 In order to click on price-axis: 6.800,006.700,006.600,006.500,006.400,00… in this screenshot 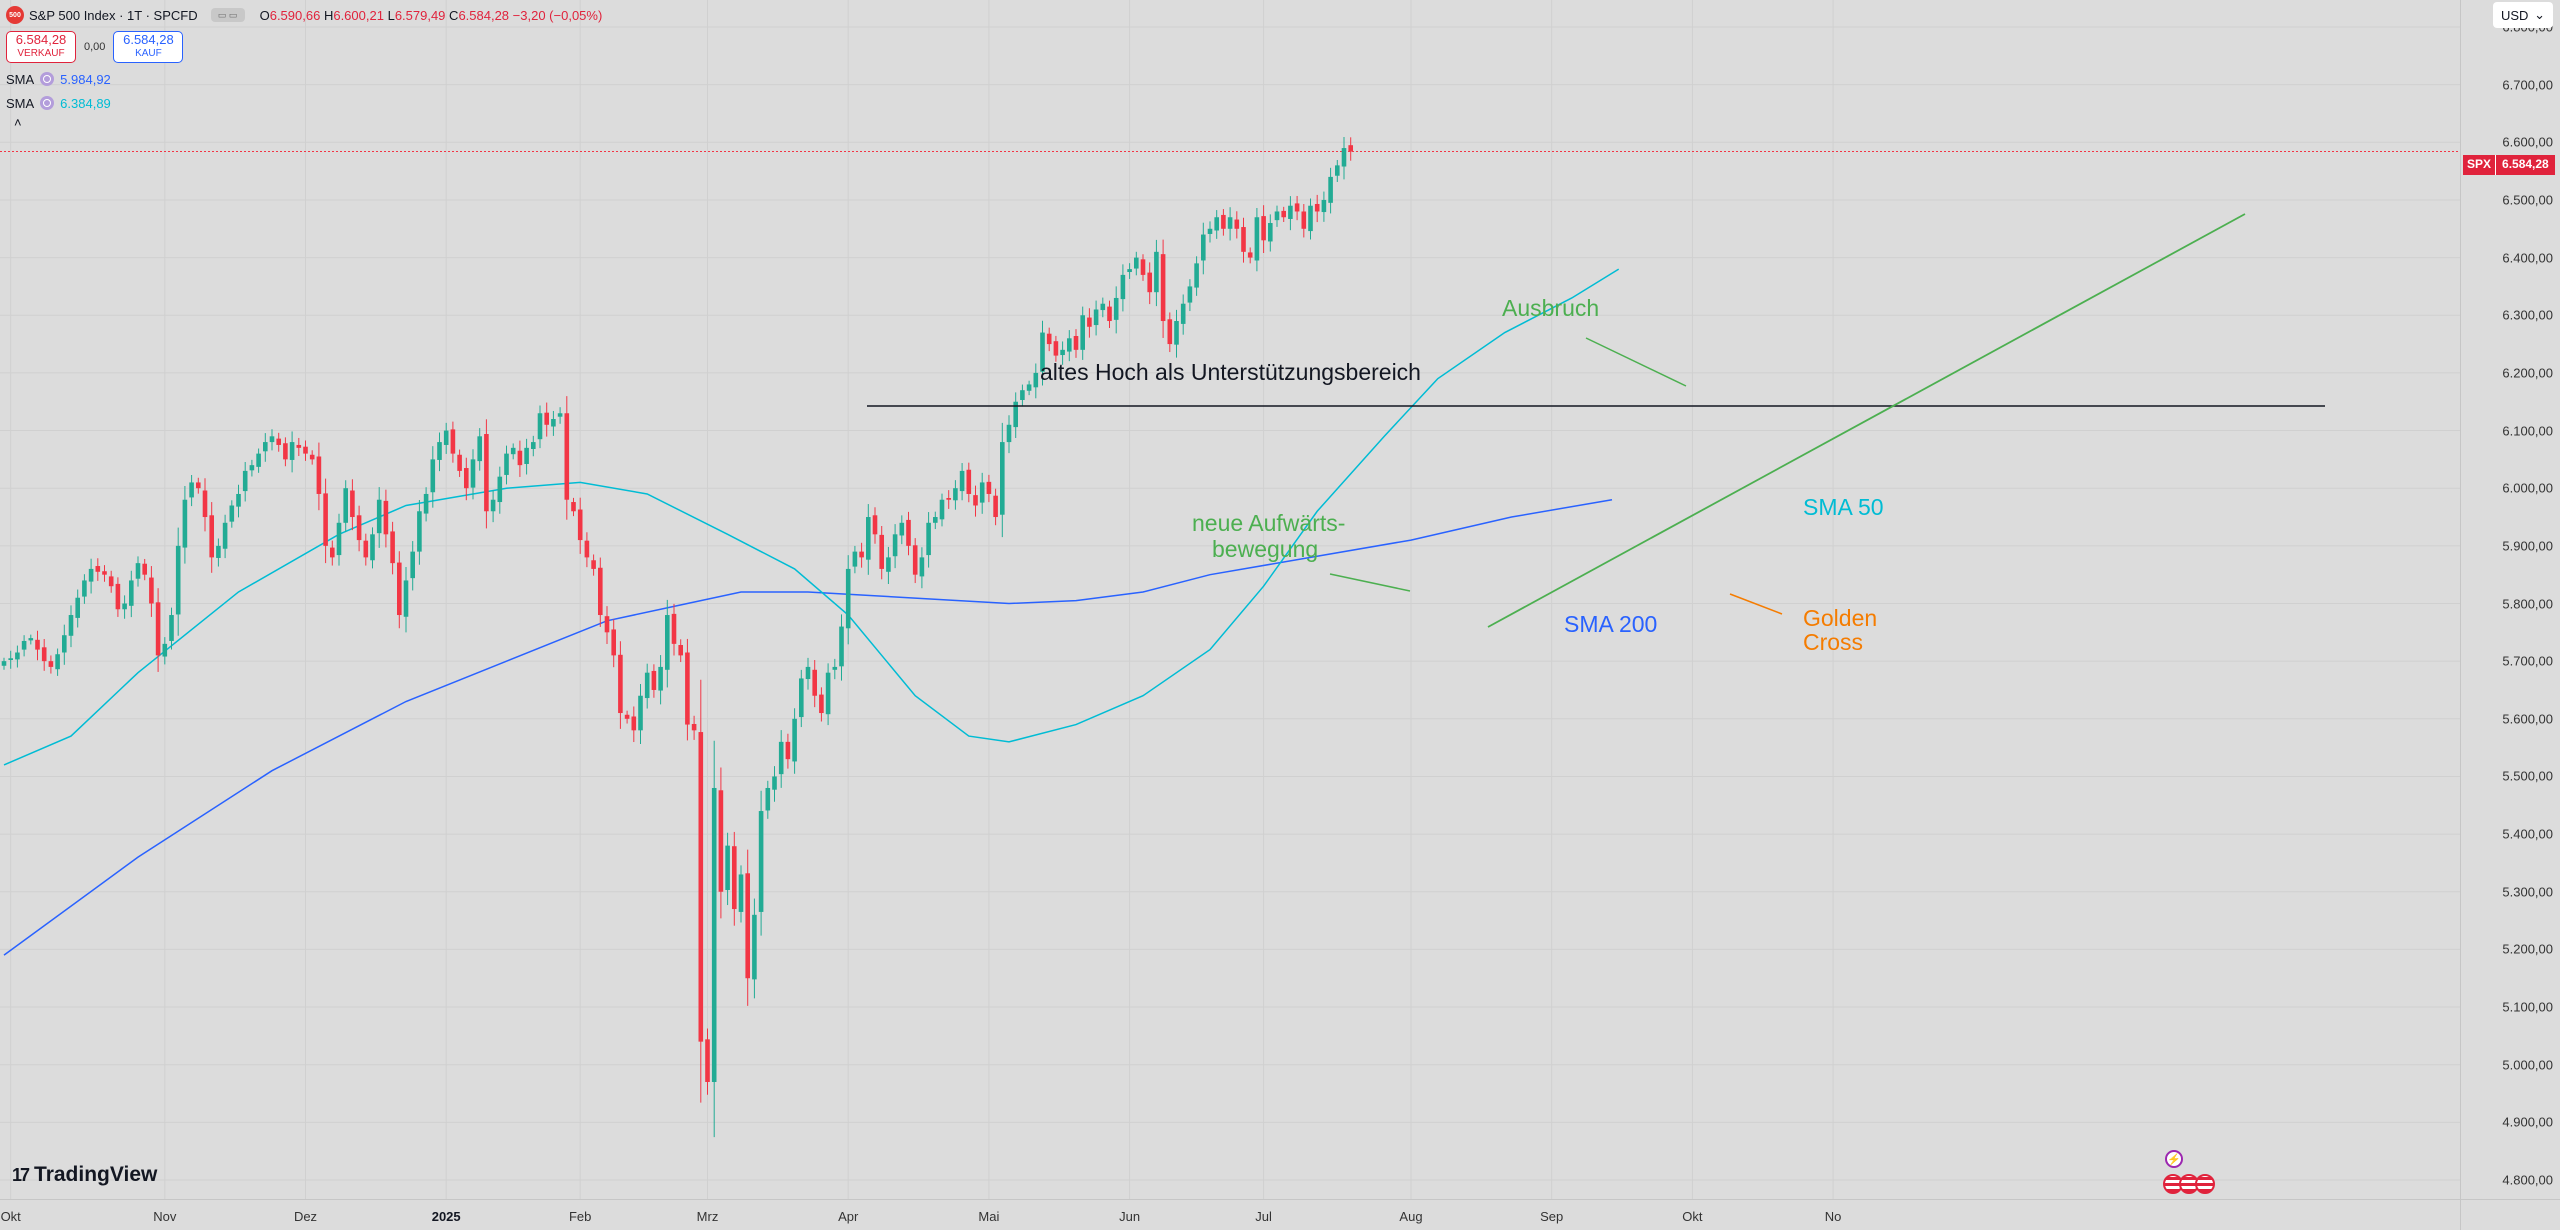, I will do `click(2510, 599)`.